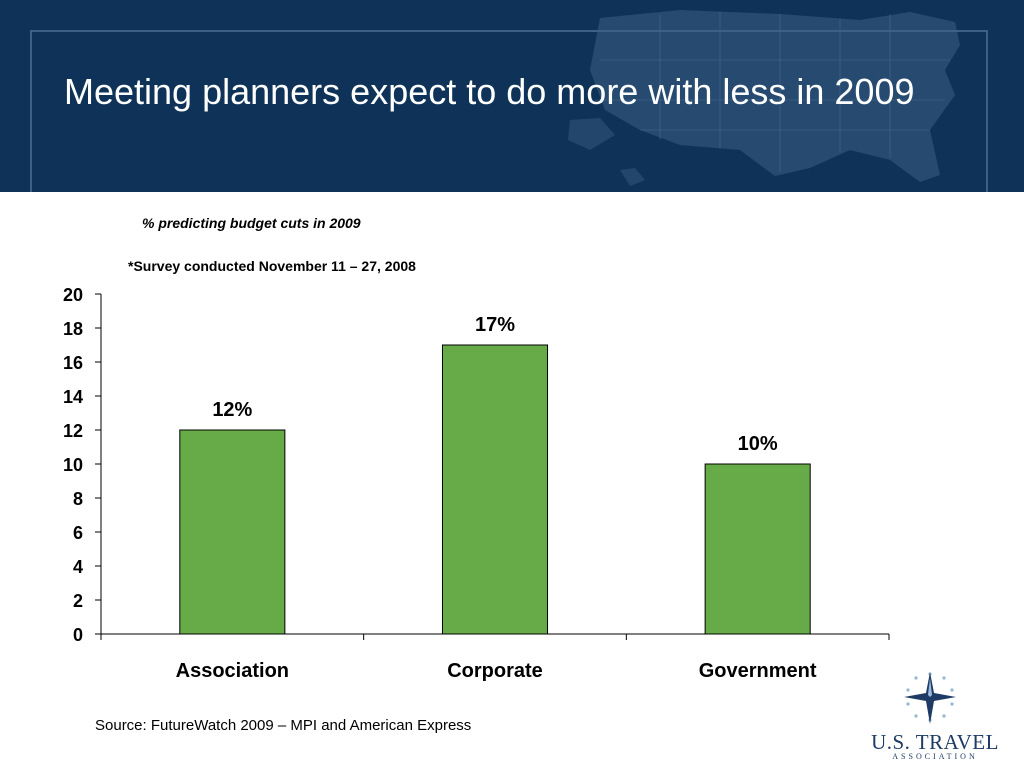  What do you see at coordinates (73, 465) in the screenshot?
I see `y-tick-label: 10` at bounding box center [73, 465].